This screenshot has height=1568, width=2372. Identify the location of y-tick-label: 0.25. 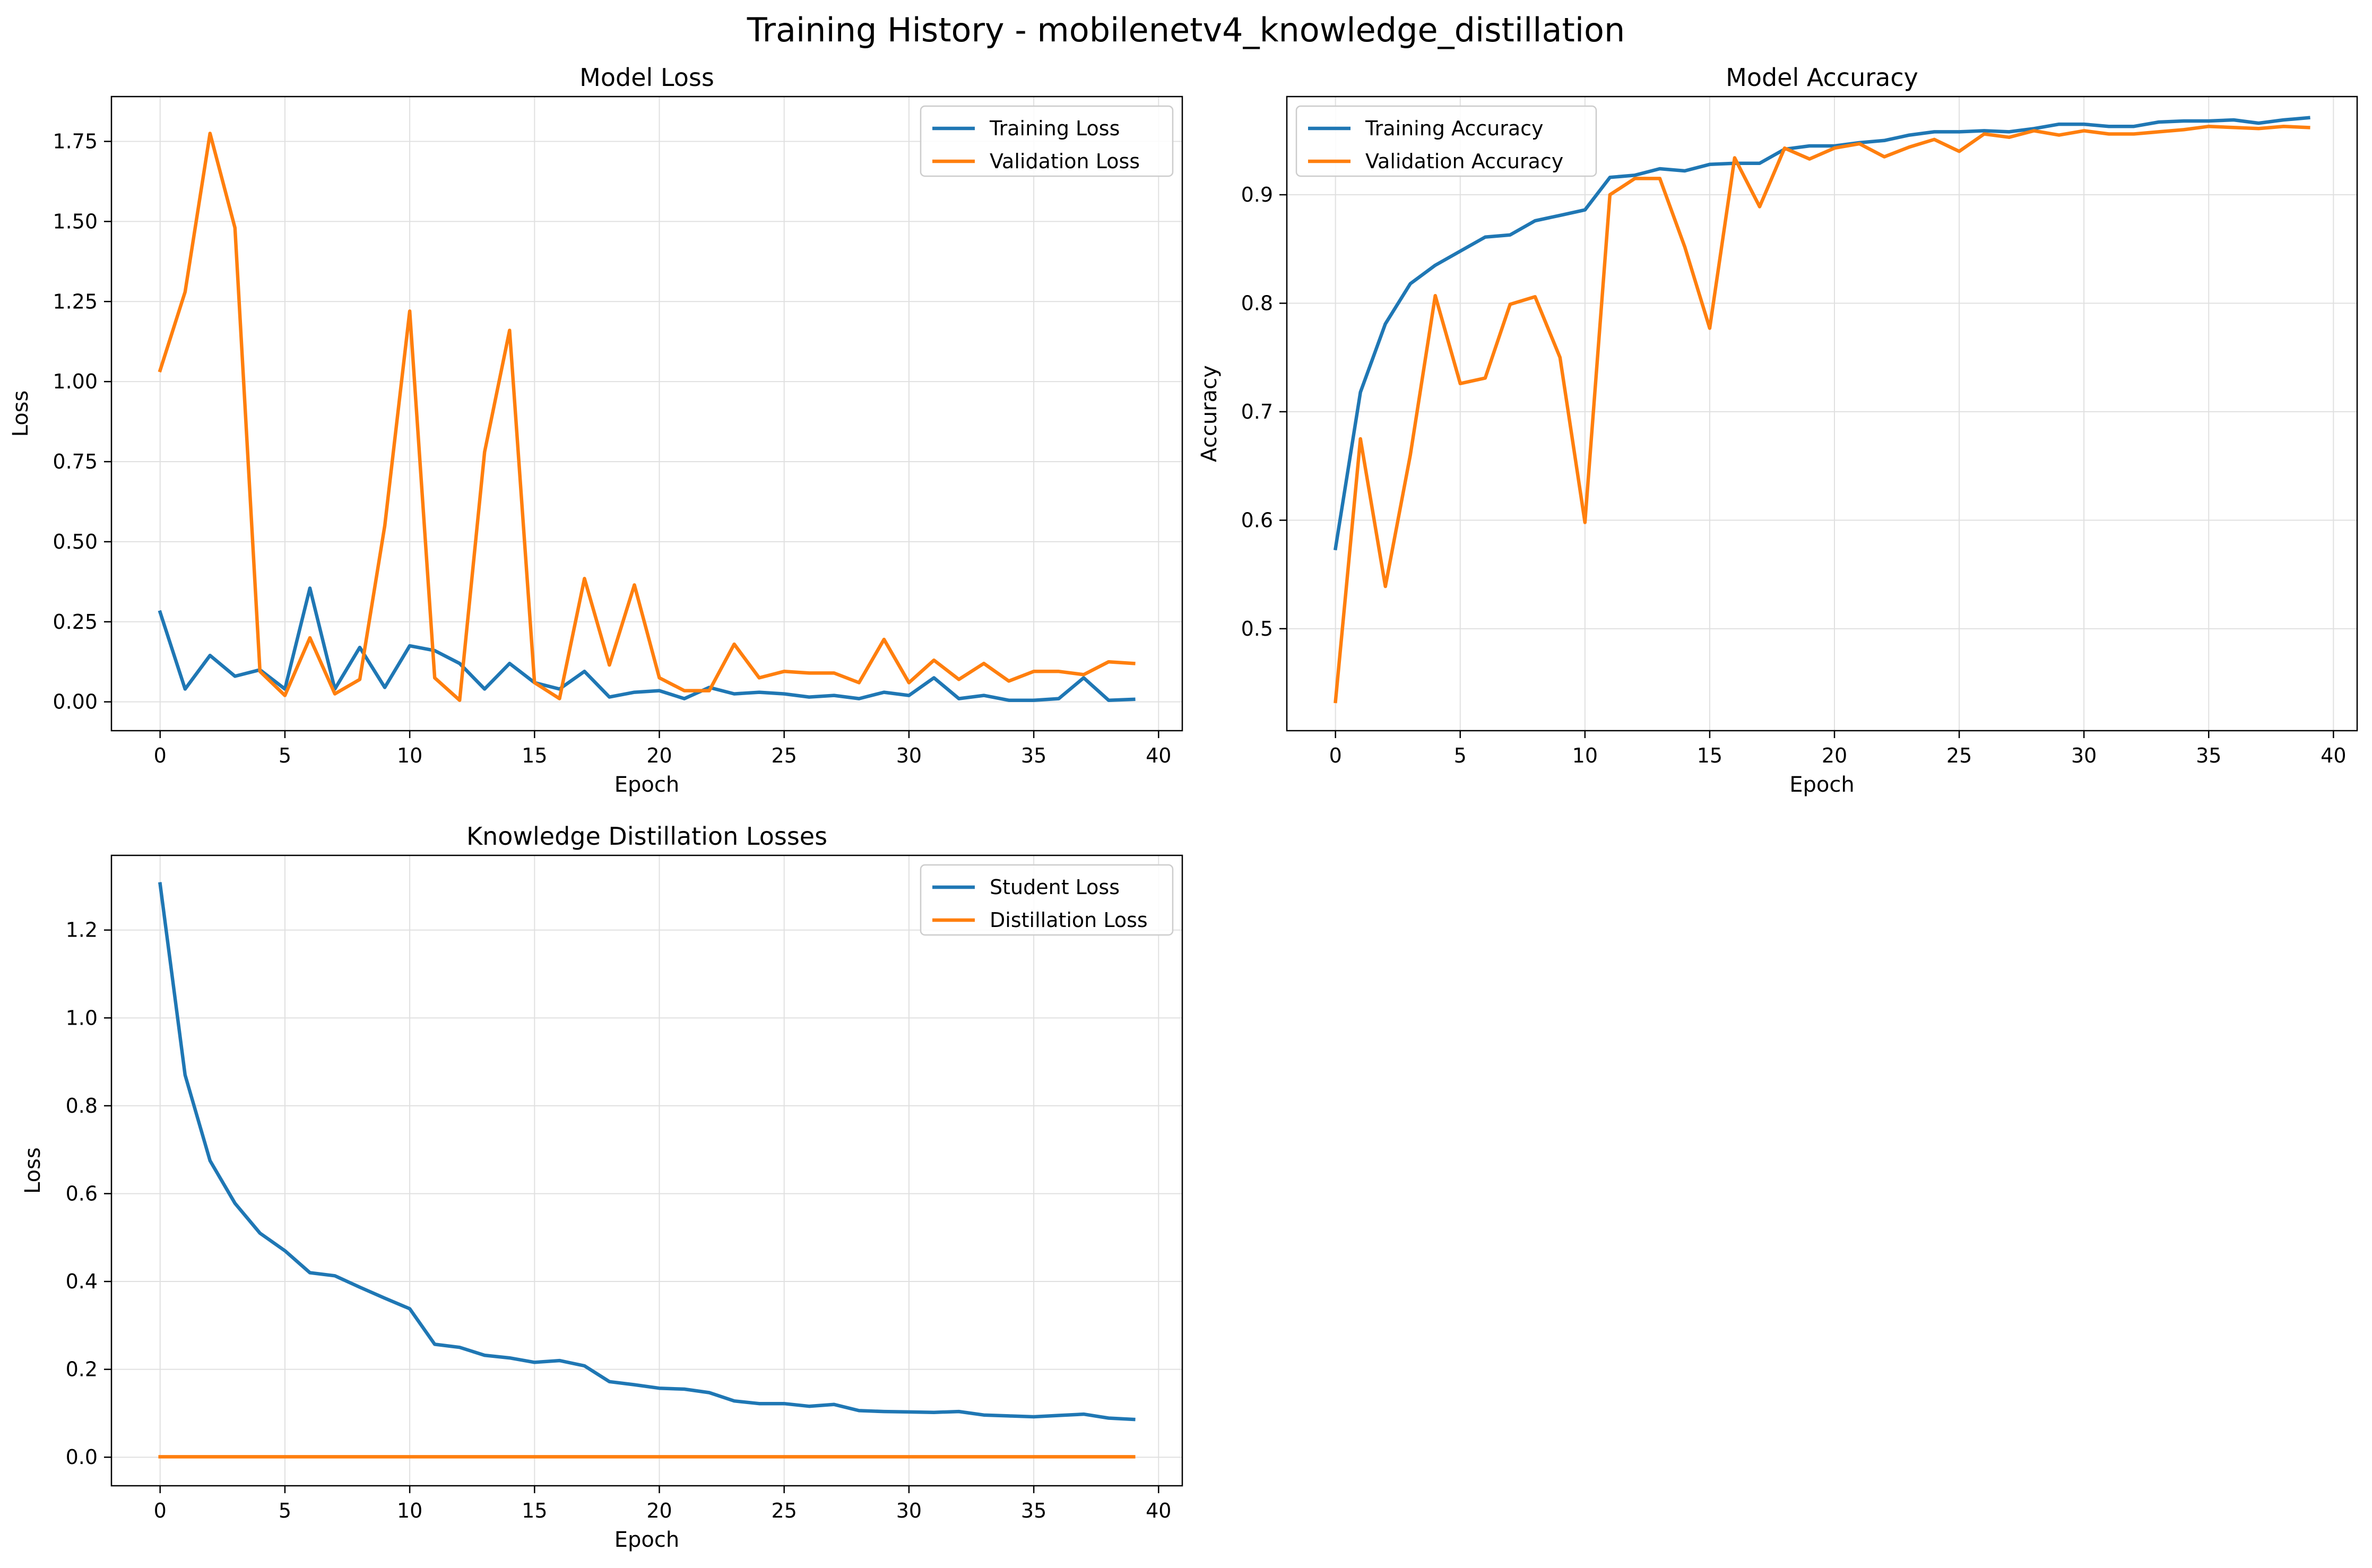
(76, 622).